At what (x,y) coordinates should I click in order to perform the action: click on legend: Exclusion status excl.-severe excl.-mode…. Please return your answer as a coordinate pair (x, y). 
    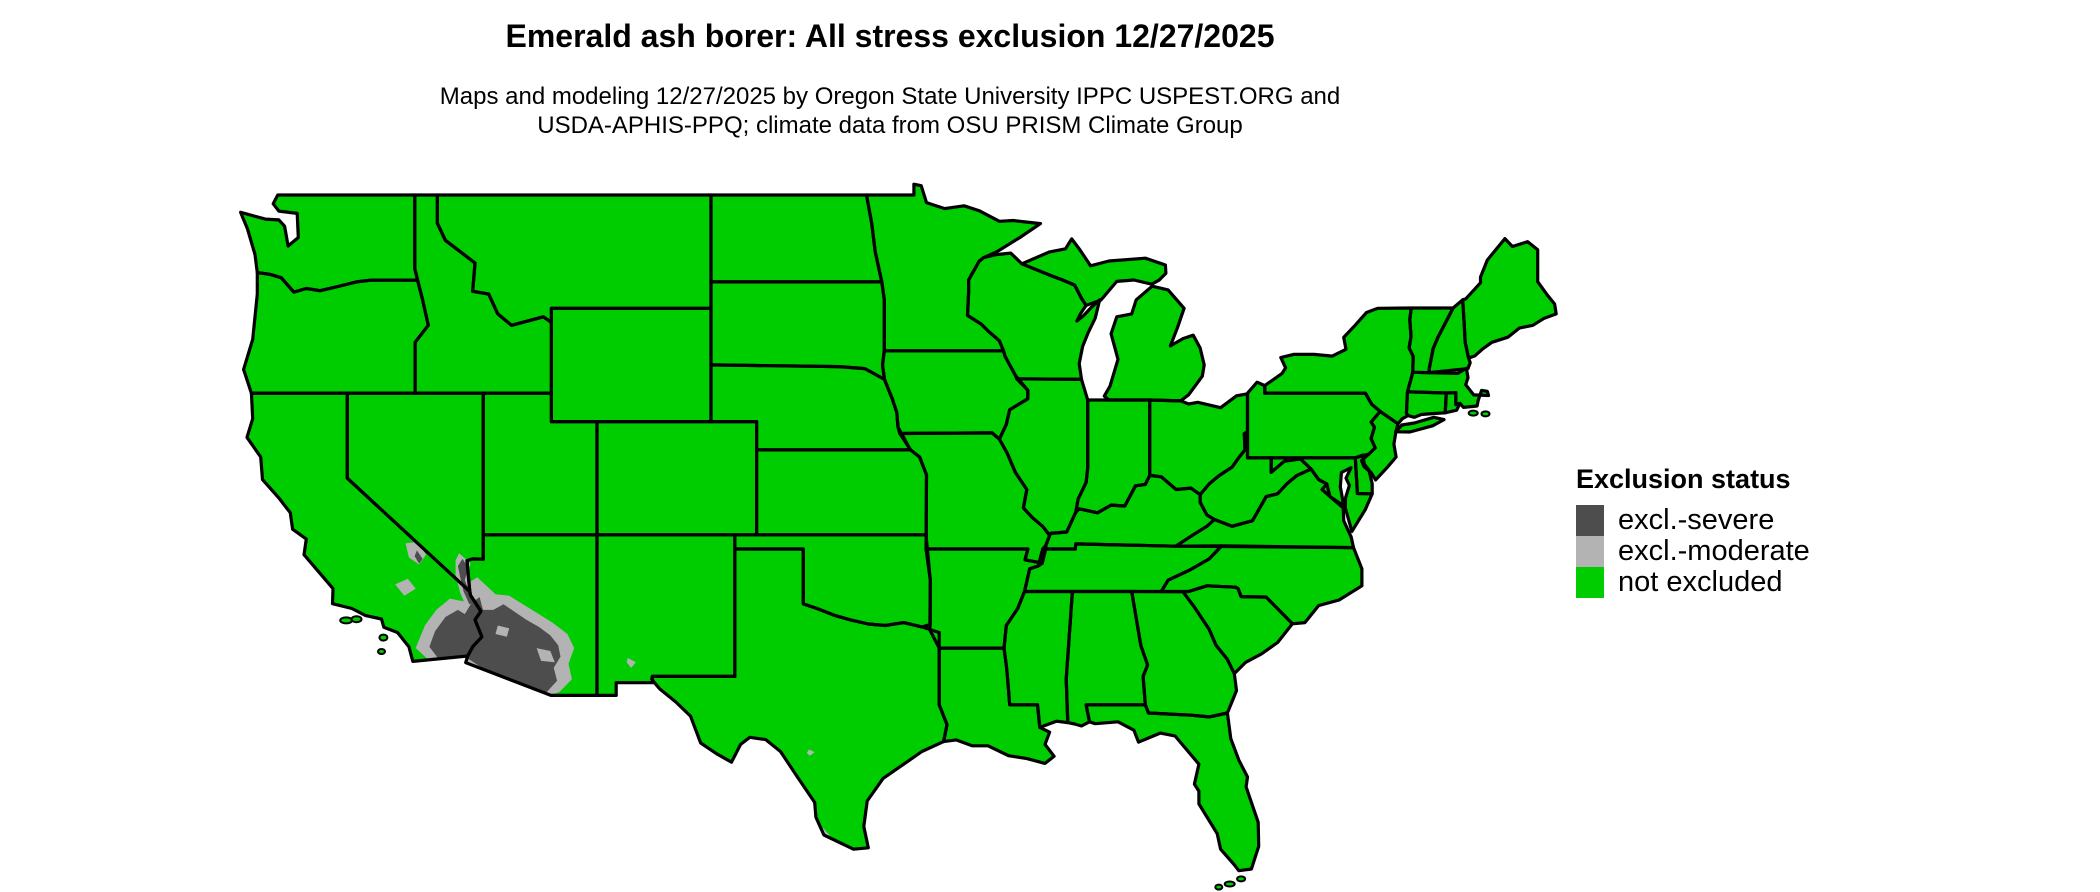
    Looking at the image, I should click on (1693, 531).